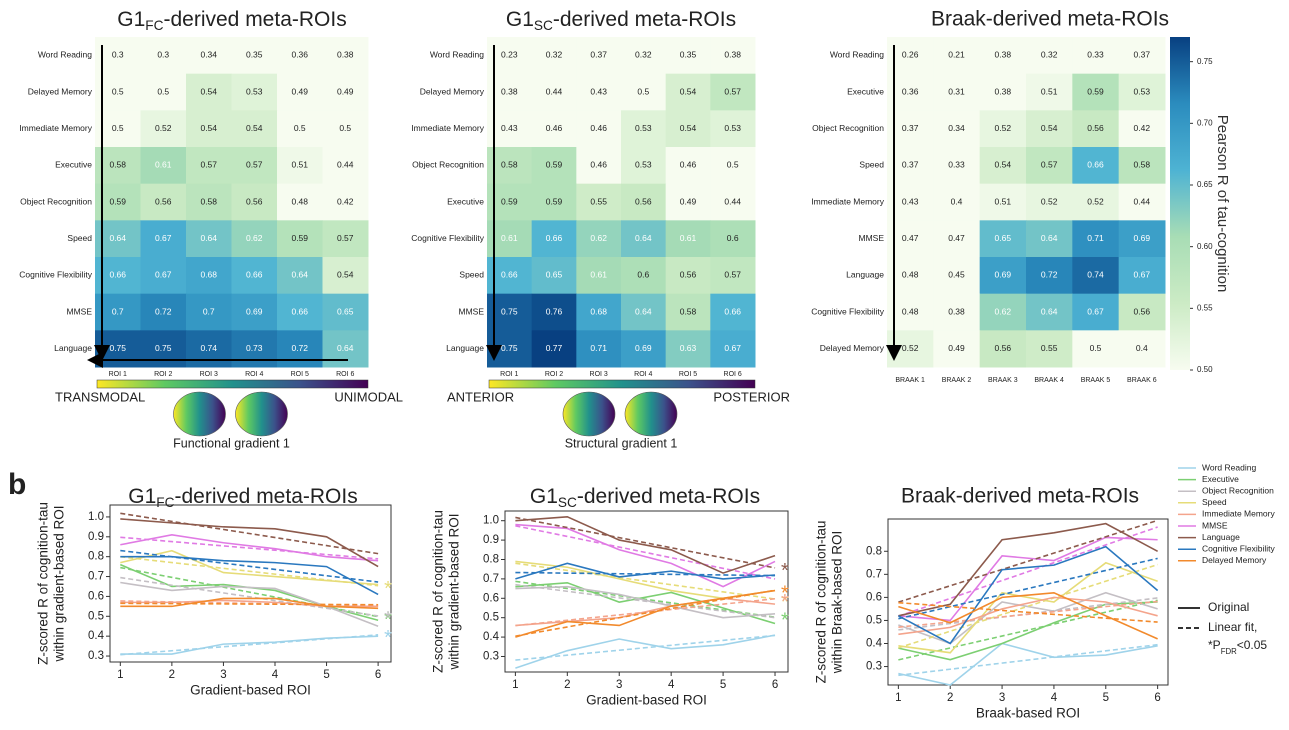  What do you see at coordinates (326, 675) in the screenshot?
I see `x-tick-label: 5` at bounding box center [326, 675].